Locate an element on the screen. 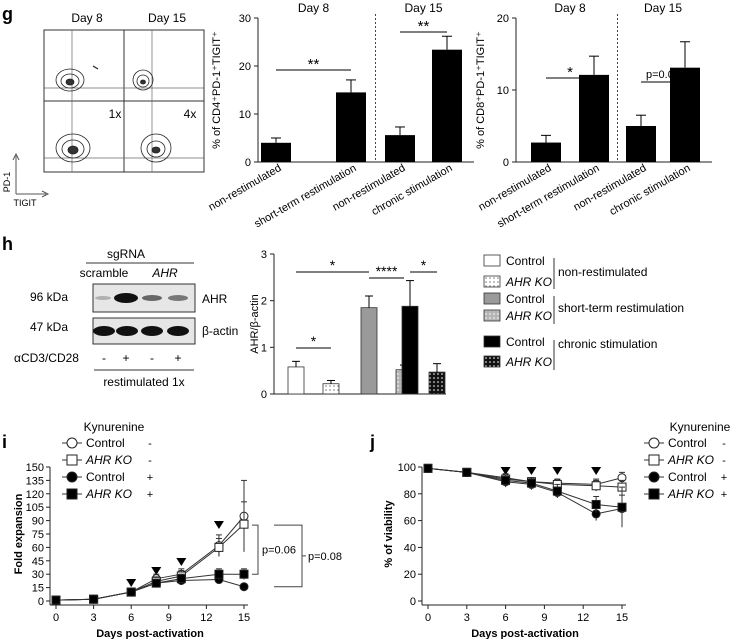 This screenshot has width=740, height=639. flow-day8-label: Day 8 is located at coordinates (87, 18).